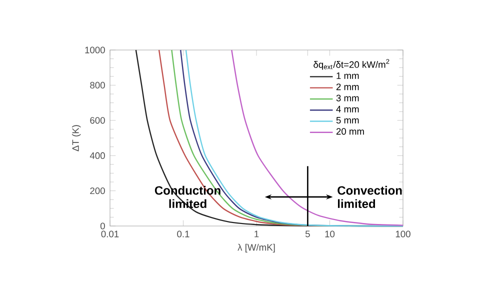  I want to click on x-tick-label: 100, so click(403, 234).